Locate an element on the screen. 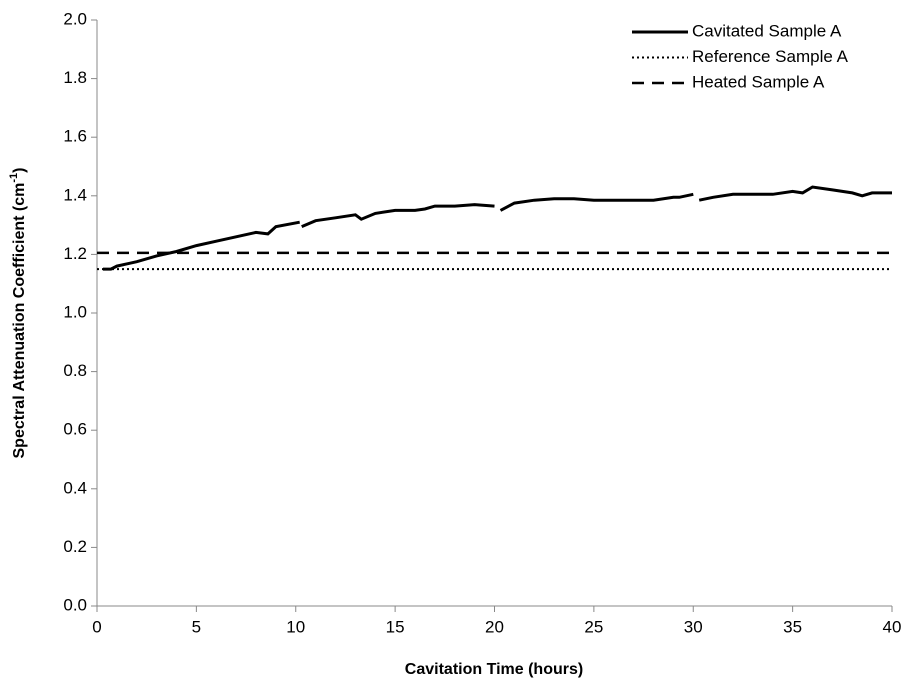  series-line is located at coordinates (497, 228).